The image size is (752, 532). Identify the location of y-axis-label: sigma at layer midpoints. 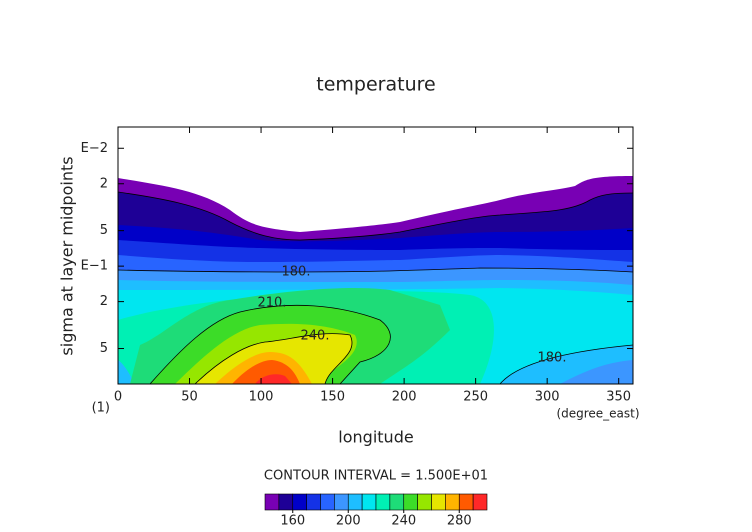
(67, 255).